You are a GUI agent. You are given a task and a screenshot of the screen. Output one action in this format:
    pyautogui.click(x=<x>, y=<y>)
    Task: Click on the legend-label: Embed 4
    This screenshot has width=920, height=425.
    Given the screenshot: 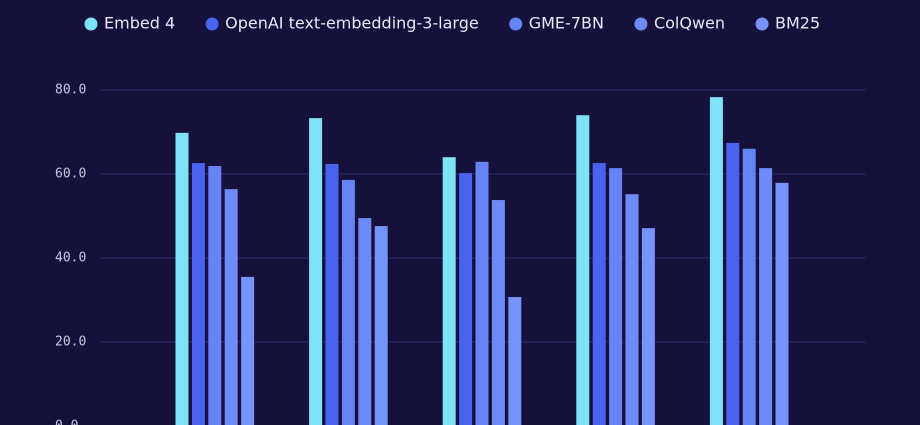 What is the action you would take?
    pyautogui.click(x=139, y=23)
    